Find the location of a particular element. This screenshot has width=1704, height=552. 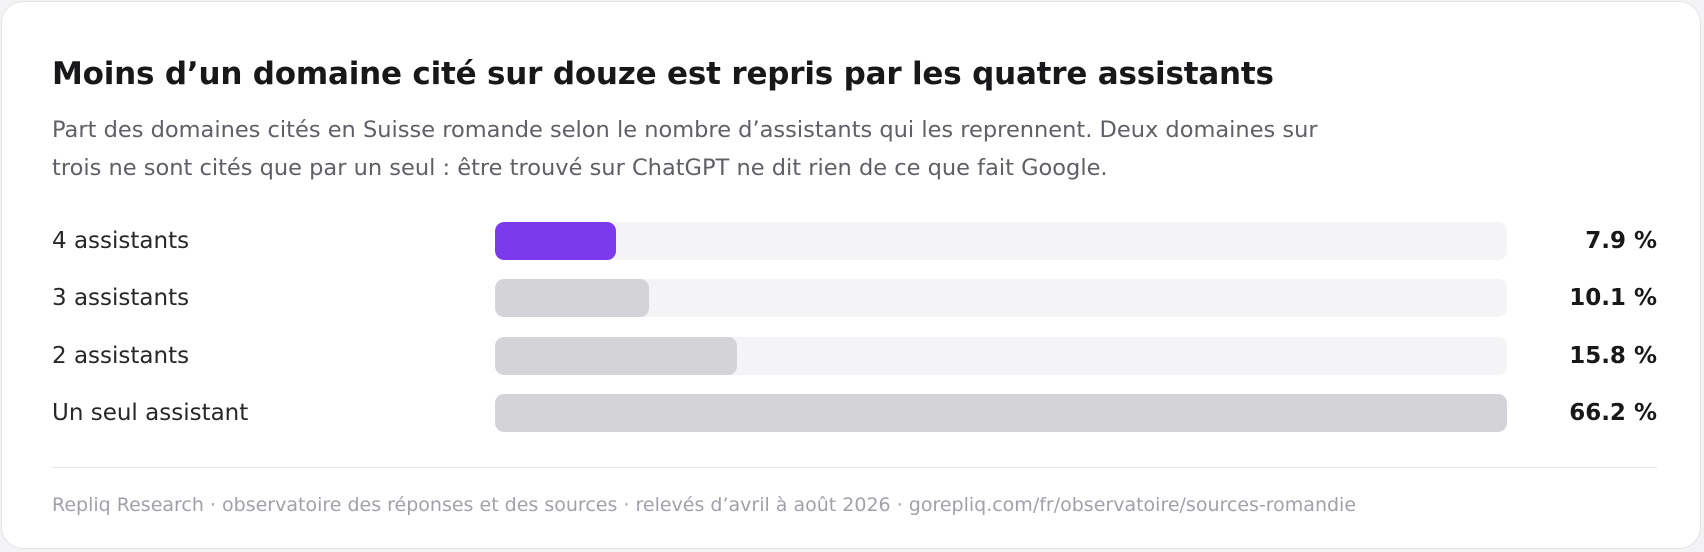

bar-row: 4 assistants 7.9 % is located at coordinates (854, 241).